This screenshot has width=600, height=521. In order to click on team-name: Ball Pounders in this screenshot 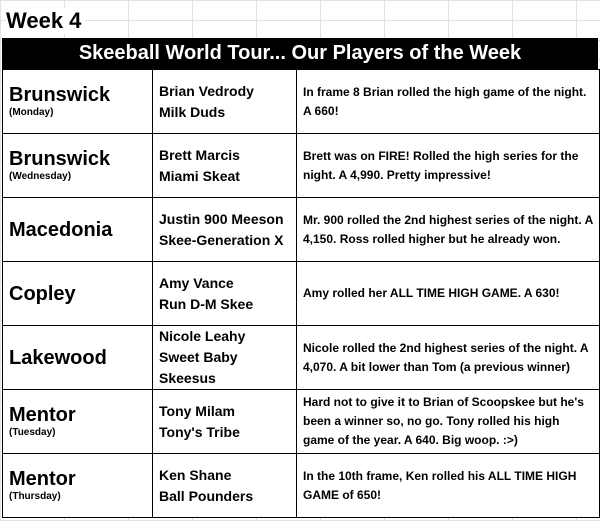, I will do `click(206, 495)`.